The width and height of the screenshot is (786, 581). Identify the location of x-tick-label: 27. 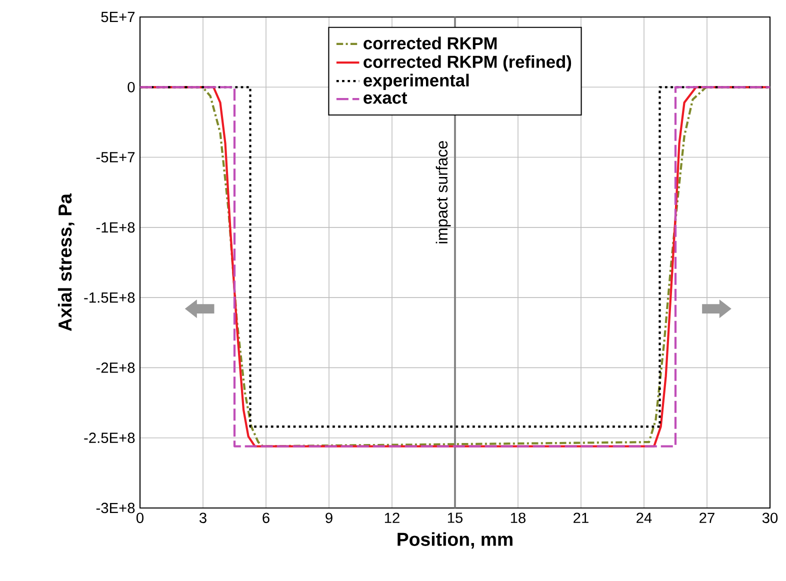
(707, 517).